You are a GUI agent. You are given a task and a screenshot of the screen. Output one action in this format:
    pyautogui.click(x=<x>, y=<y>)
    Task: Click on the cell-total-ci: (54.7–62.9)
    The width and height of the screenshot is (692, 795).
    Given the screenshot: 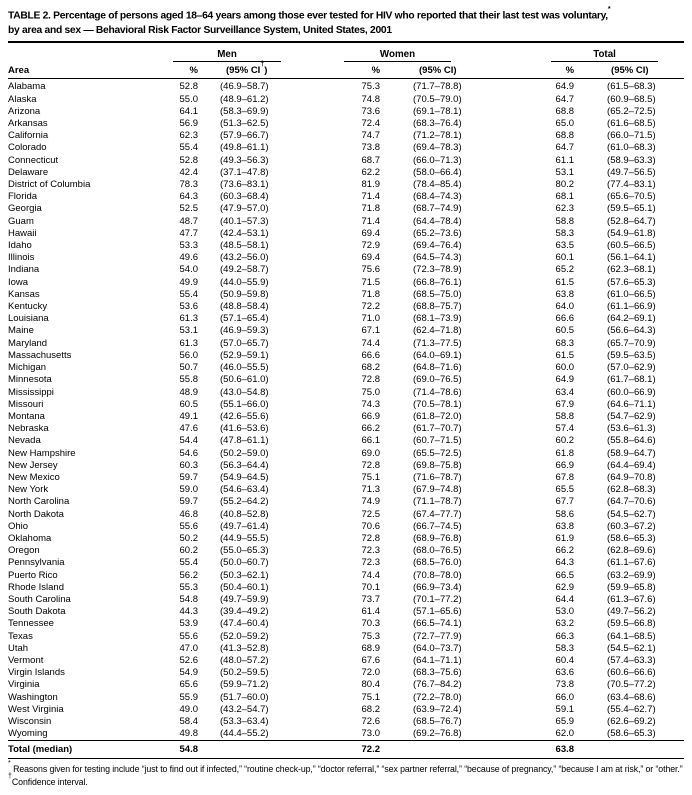 What is the action you would take?
    pyautogui.click(x=631, y=416)
    